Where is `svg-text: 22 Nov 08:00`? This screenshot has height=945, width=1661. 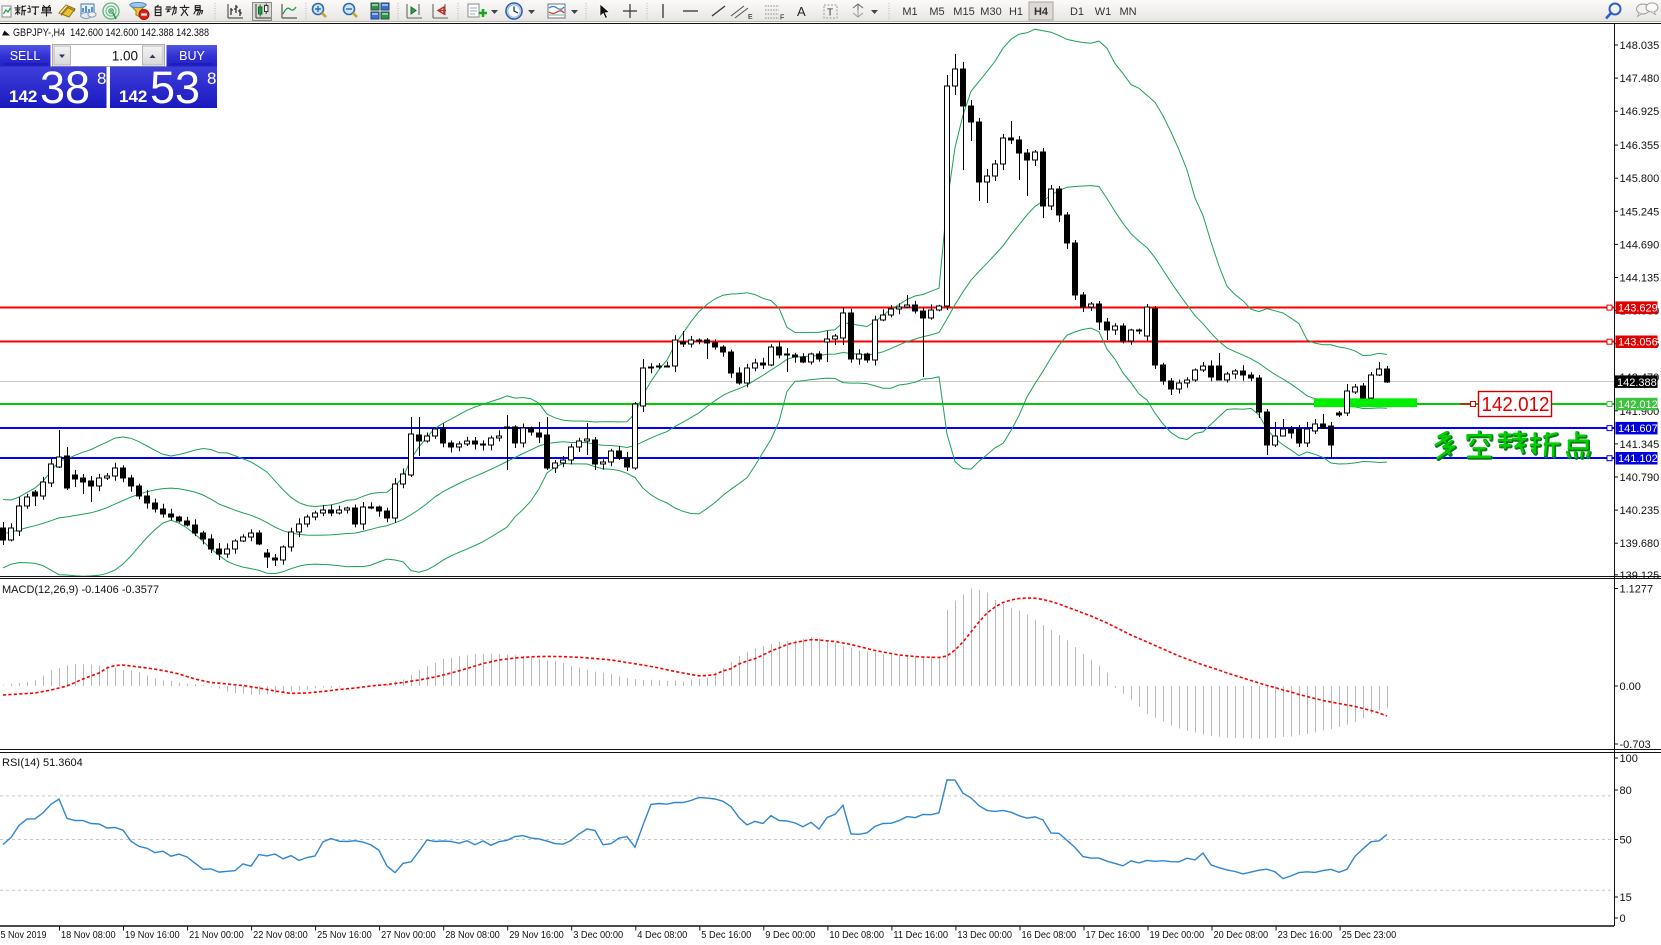
svg-text: 22 Nov 08:00 is located at coordinates (280, 935).